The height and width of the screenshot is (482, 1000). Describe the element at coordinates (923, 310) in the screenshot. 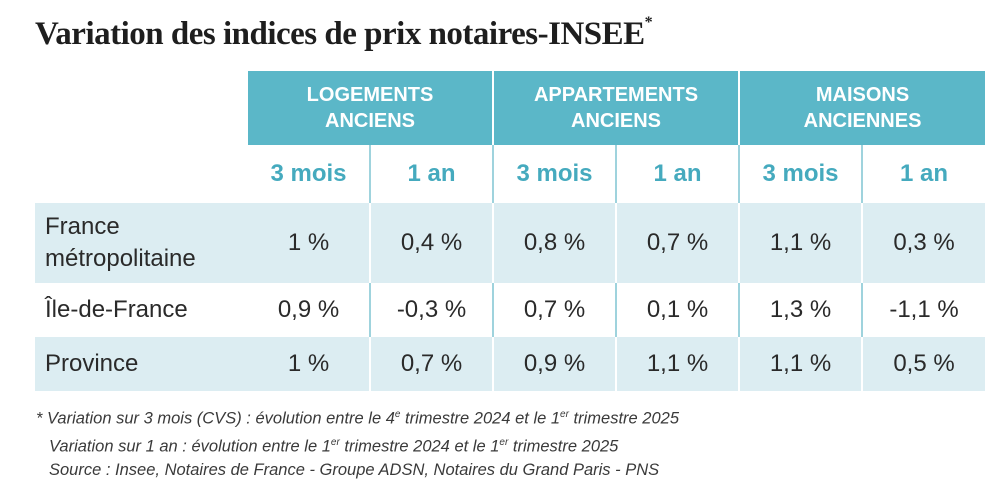

I see `value-cell: -1,1 %` at that location.